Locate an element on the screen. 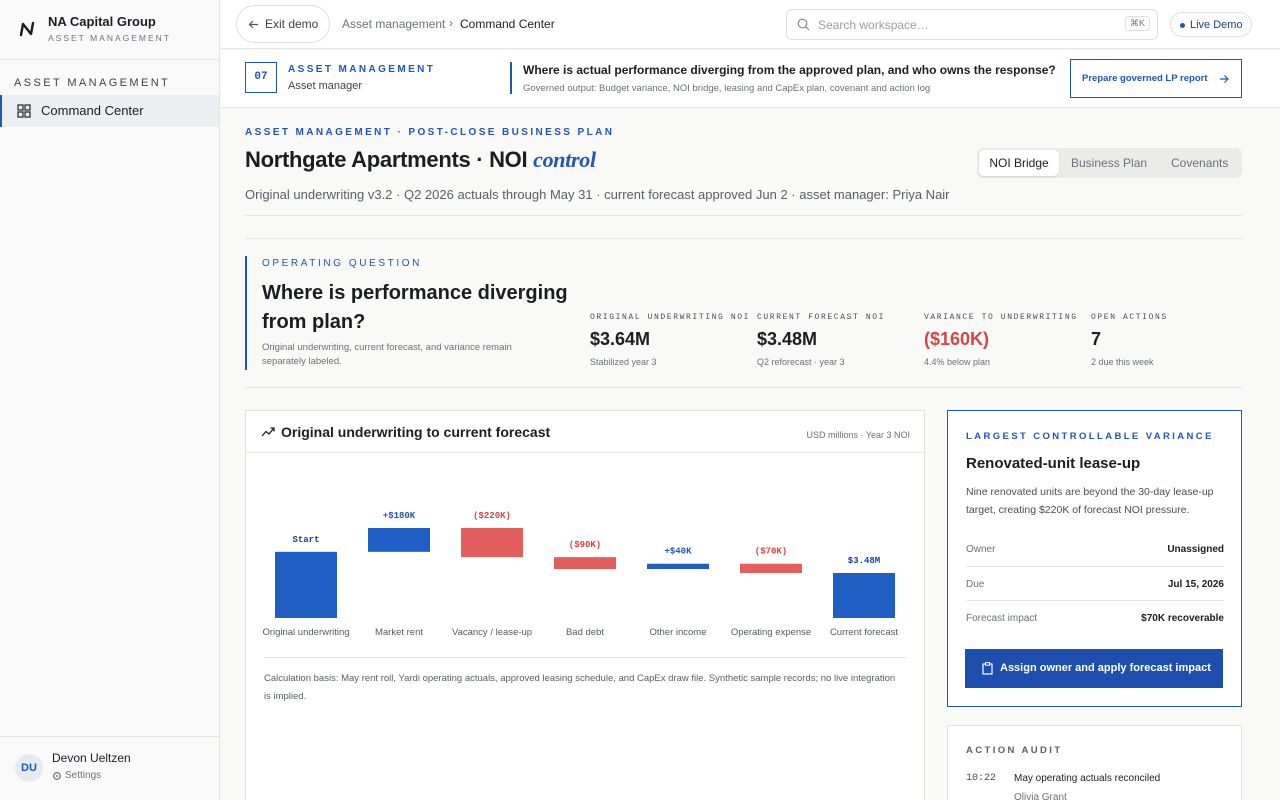  kpi-label: ORIGINAL UNDERWRITING NOI is located at coordinates (670, 317).